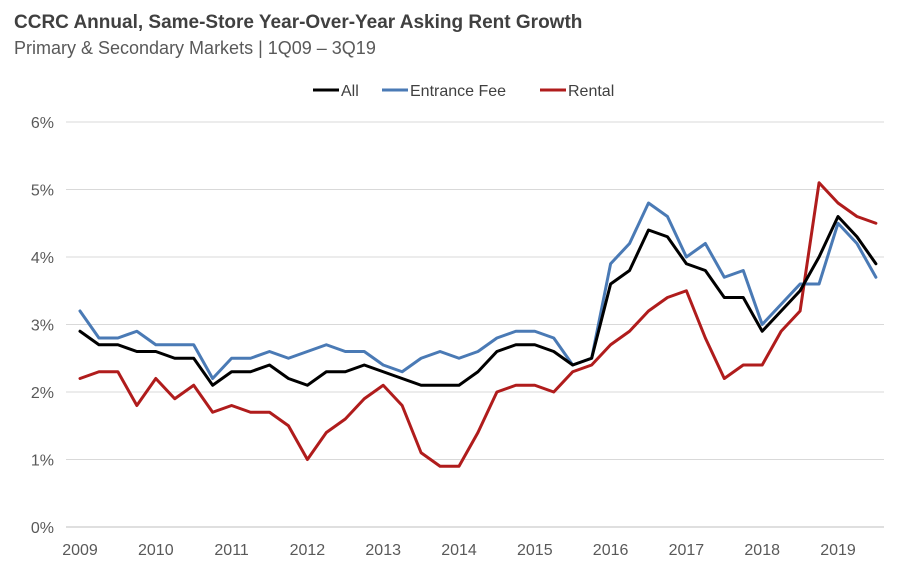 Image resolution: width=899 pixels, height=577 pixels. I want to click on x-tick-label: 2017, so click(687, 550).